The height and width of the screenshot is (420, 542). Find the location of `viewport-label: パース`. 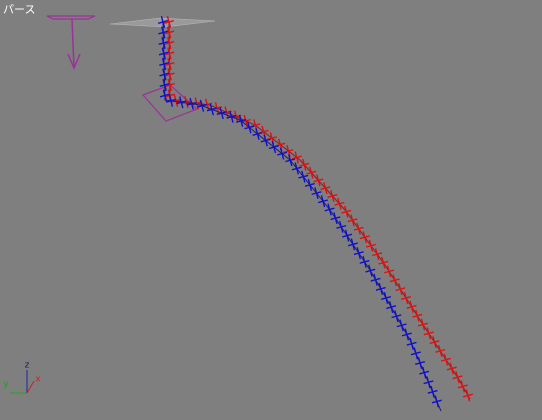

viewport-label: パース is located at coordinates (19, 9).